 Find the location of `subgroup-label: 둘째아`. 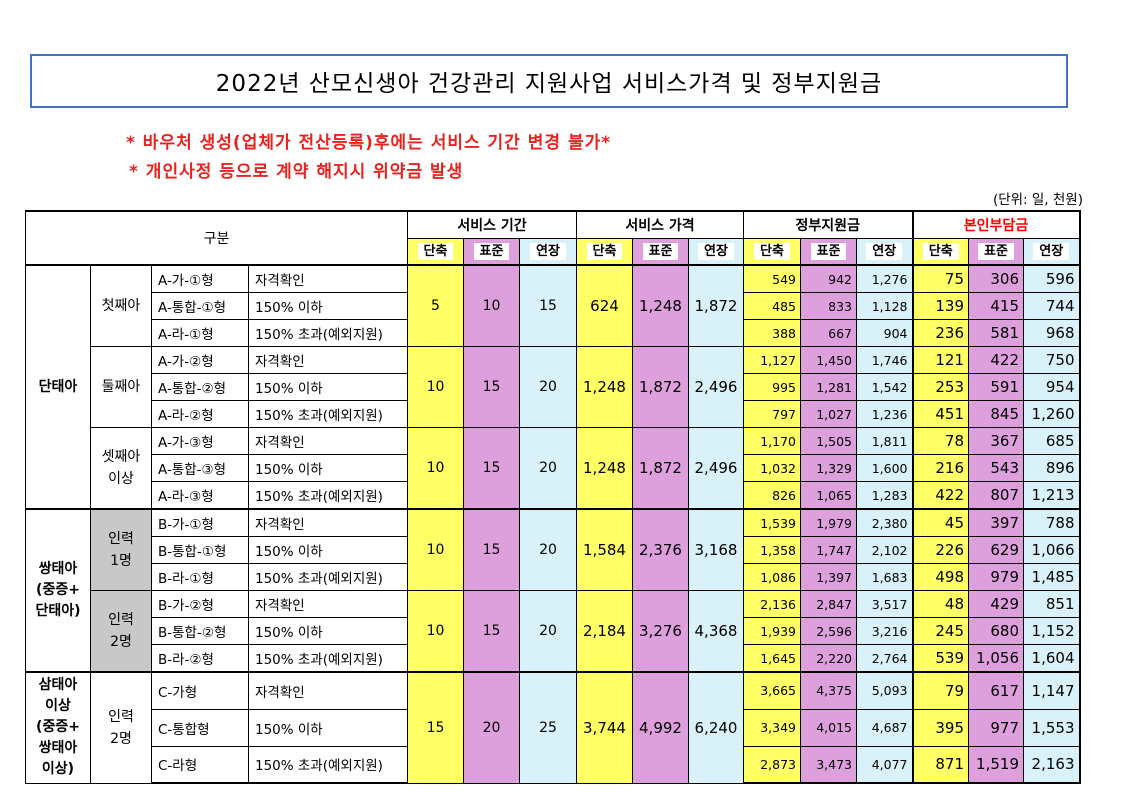

subgroup-label: 둘째아 is located at coordinates (121, 387).